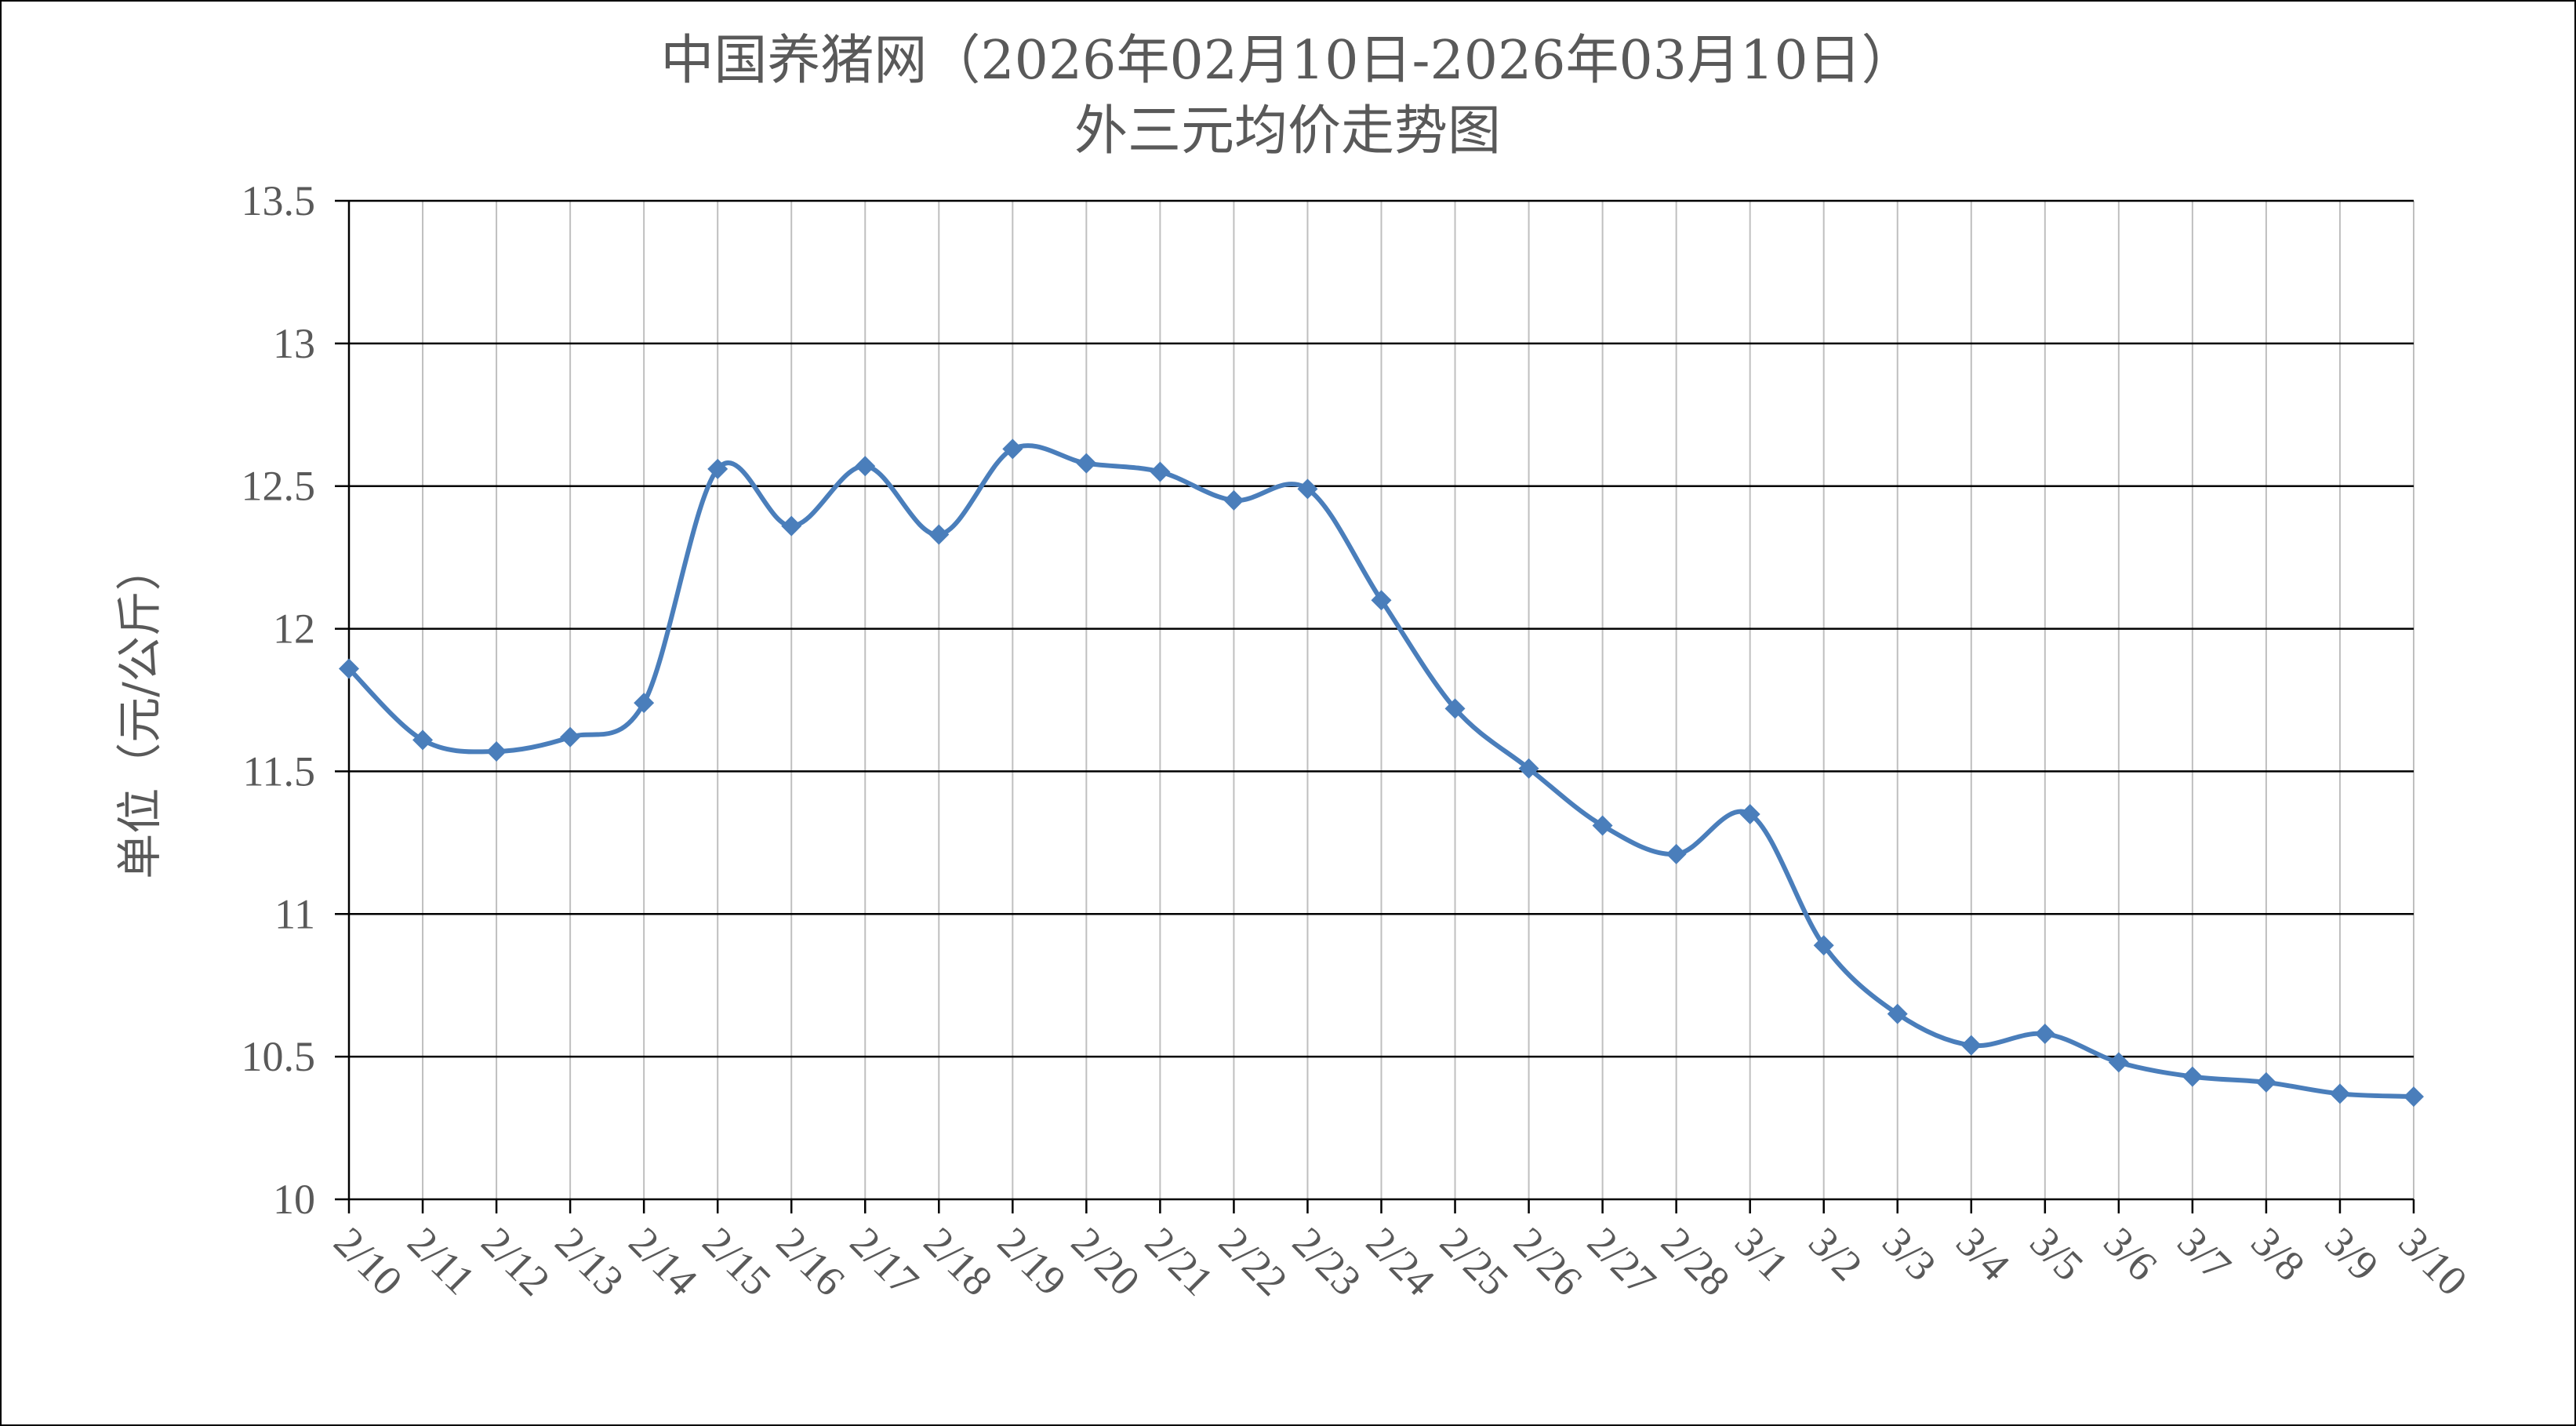 This screenshot has height=1426, width=2576. What do you see at coordinates (516, 1261) in the screenshot?
I see `x-tick-label: 2/12` at bounding box center [516, 1261].